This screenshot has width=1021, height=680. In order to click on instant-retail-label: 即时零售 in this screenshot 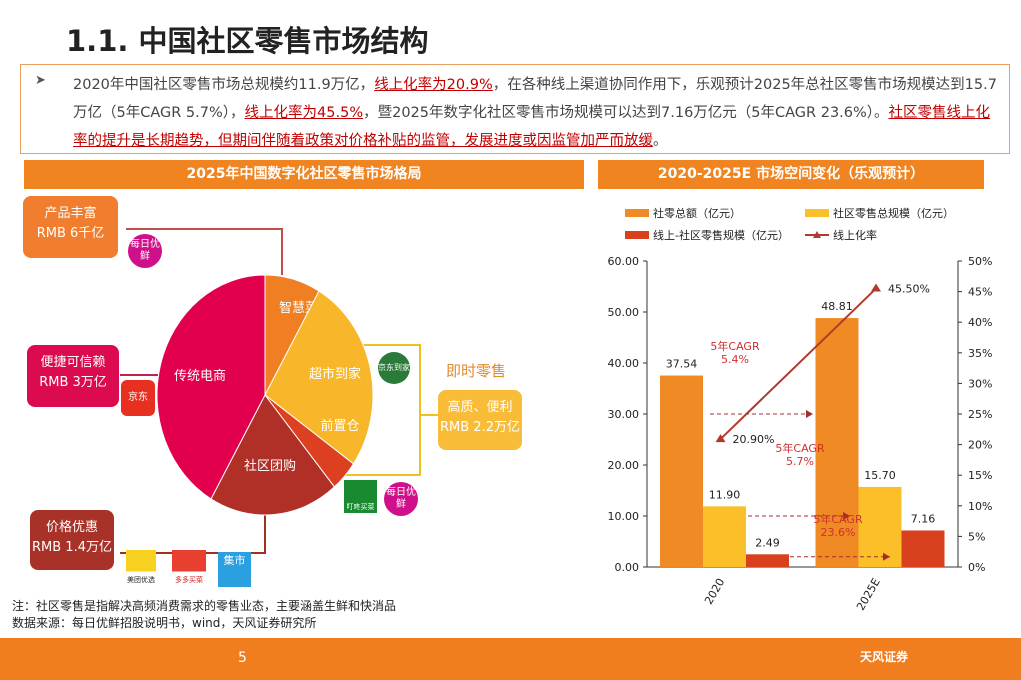, I will do `click(476, 371)`.